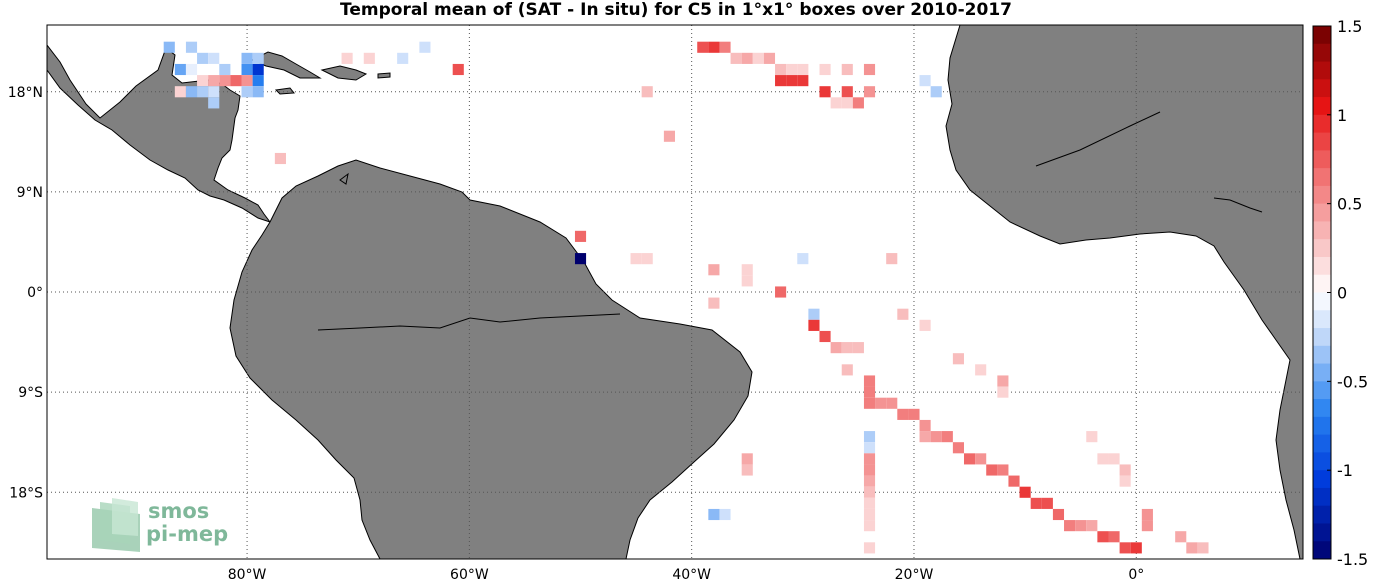 The image size is (1381, 582). What do you see at coordinates (1345, 470) in the screenshot?
I see `colorbar-tick-label: -1` at bounding box center [1345, 470].